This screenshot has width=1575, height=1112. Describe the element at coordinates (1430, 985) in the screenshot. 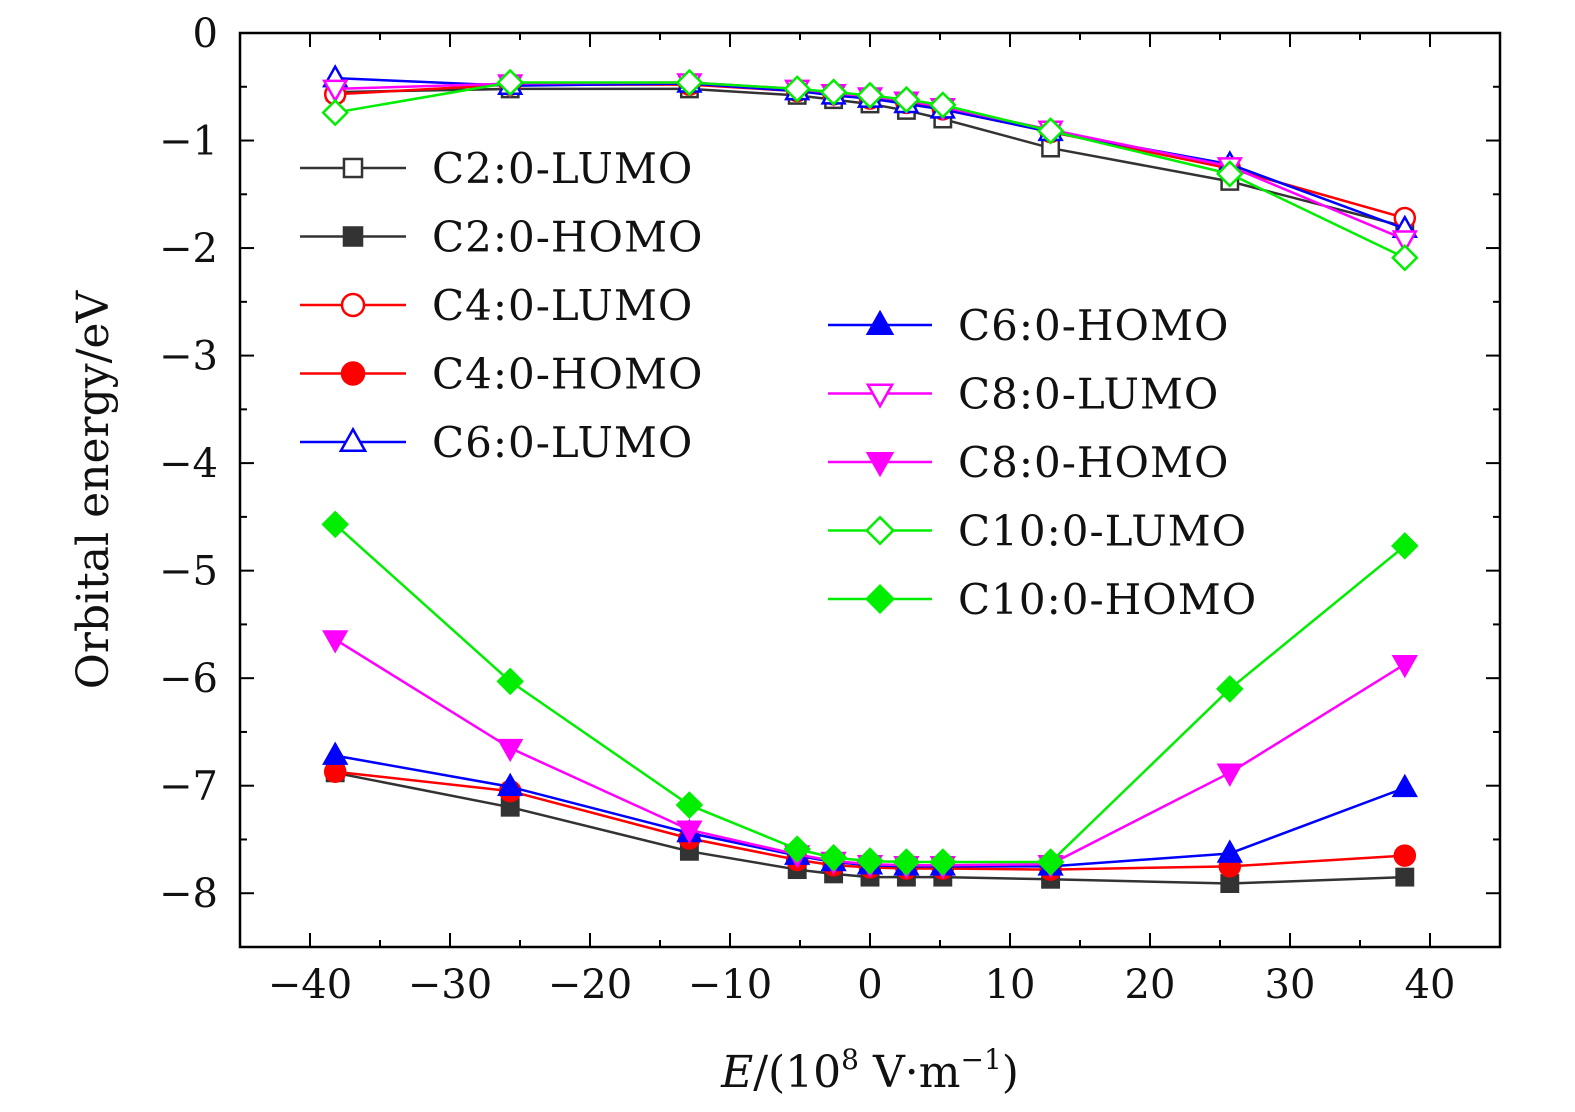

I see `x-tick-label: 40` at that location.